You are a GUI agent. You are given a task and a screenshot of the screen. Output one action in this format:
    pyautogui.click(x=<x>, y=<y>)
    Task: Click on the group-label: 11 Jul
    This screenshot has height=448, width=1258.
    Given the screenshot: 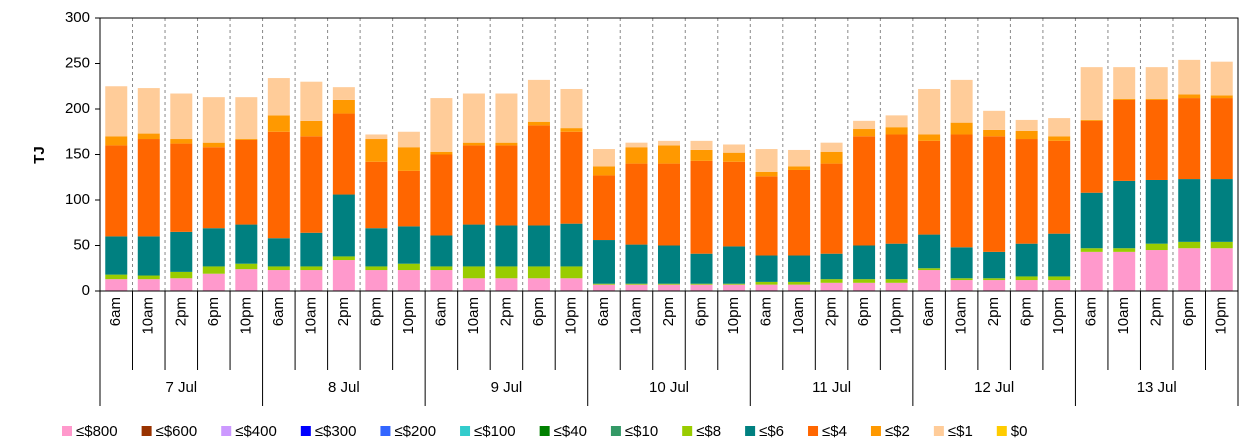 What is the action you would take?
    pyautogui.click(x=831, y=387)
    